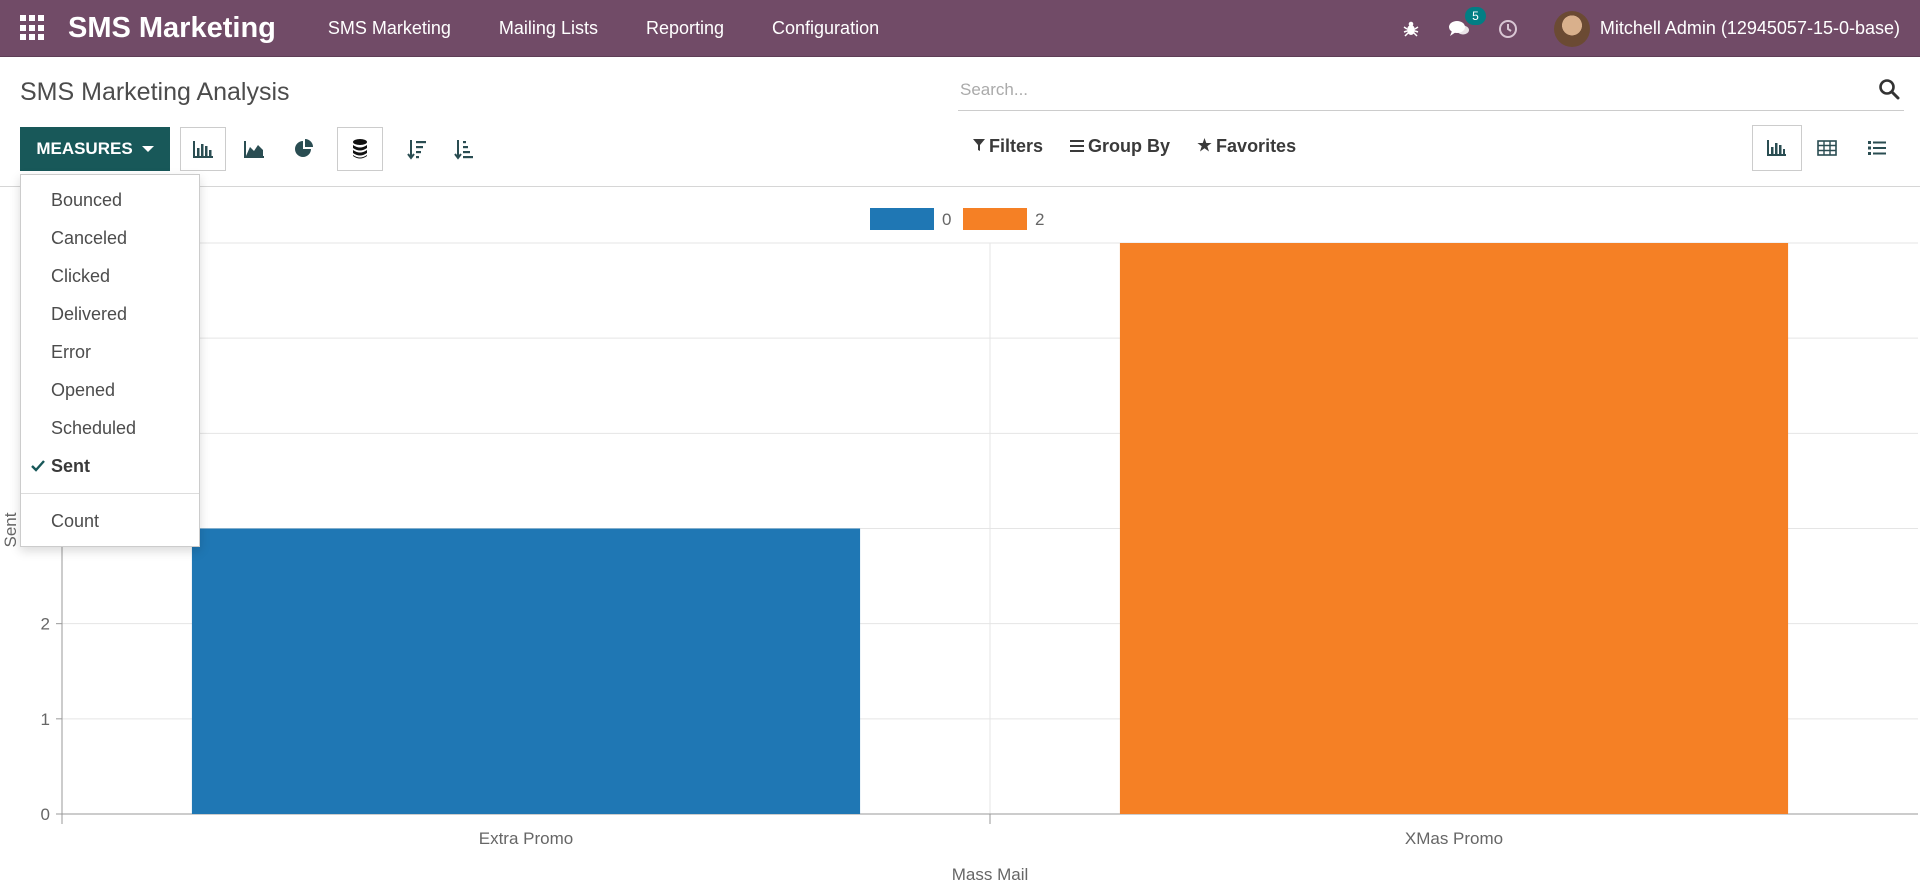 The image size is (1920, 892). What do you see at coordinates (1204, 146) in the screenshot?
I see `star-icon` at bounding box center [1204, 146].